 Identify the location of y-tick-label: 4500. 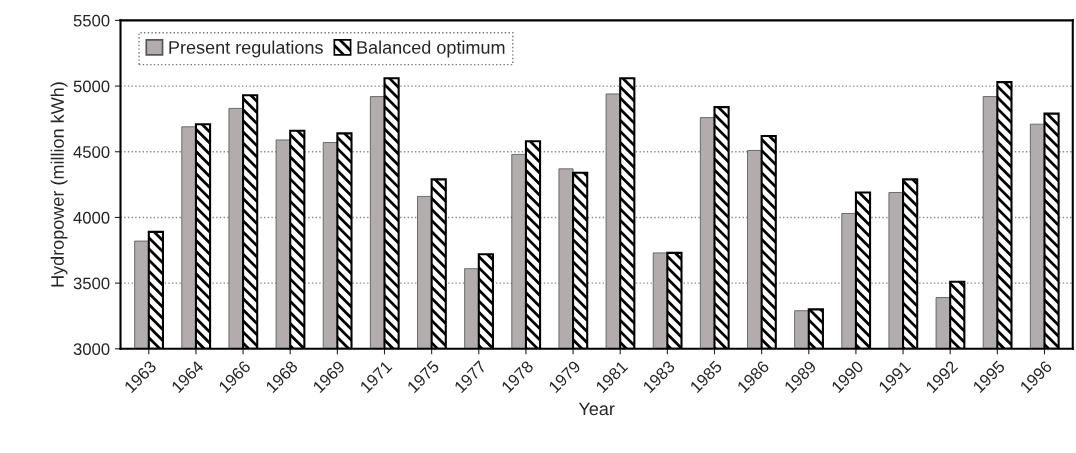
(91, 152).